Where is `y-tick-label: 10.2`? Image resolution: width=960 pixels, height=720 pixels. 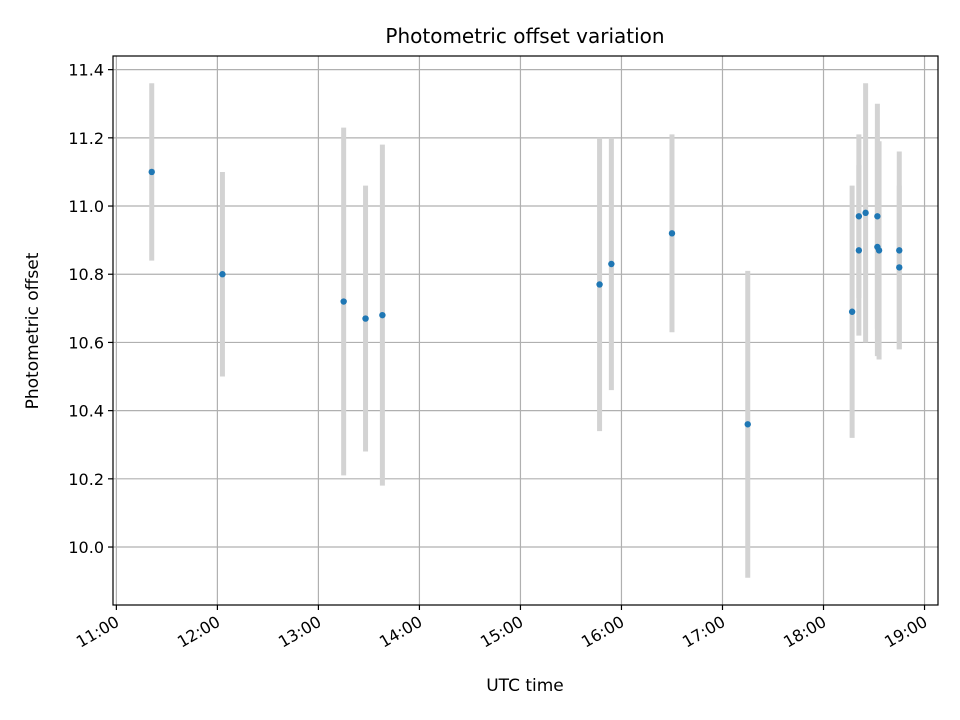
y-tick-label: 10.2 is located at coordinates (86, 479).